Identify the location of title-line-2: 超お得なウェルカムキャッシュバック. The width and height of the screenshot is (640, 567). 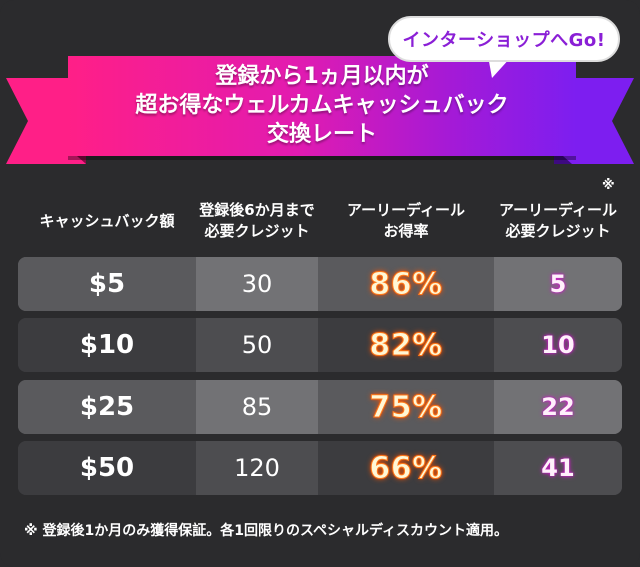
(322, 105).